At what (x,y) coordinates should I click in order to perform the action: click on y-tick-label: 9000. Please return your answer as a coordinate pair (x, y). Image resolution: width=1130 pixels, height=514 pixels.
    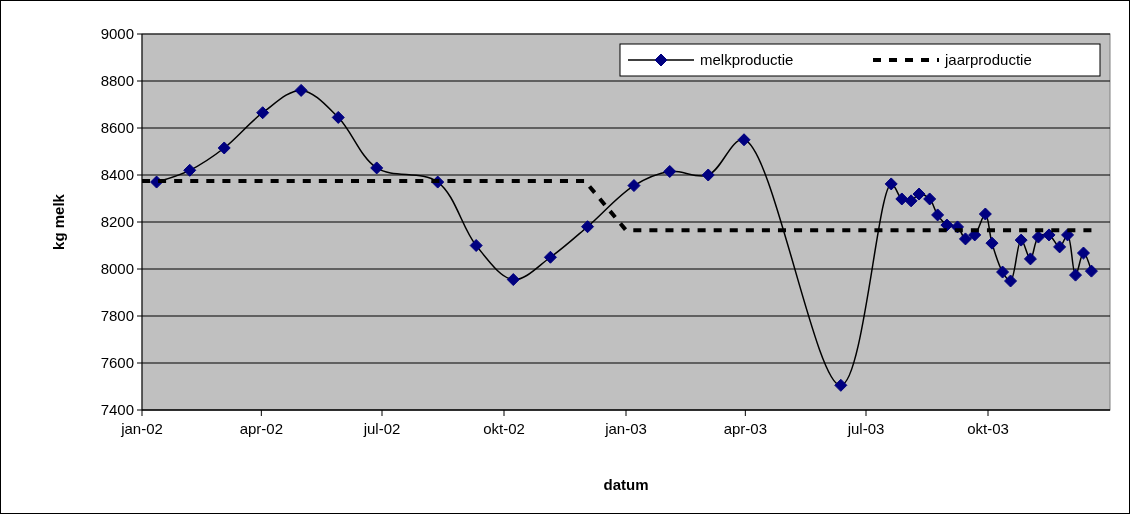
    Looking at the image, I should click on (117, 34).